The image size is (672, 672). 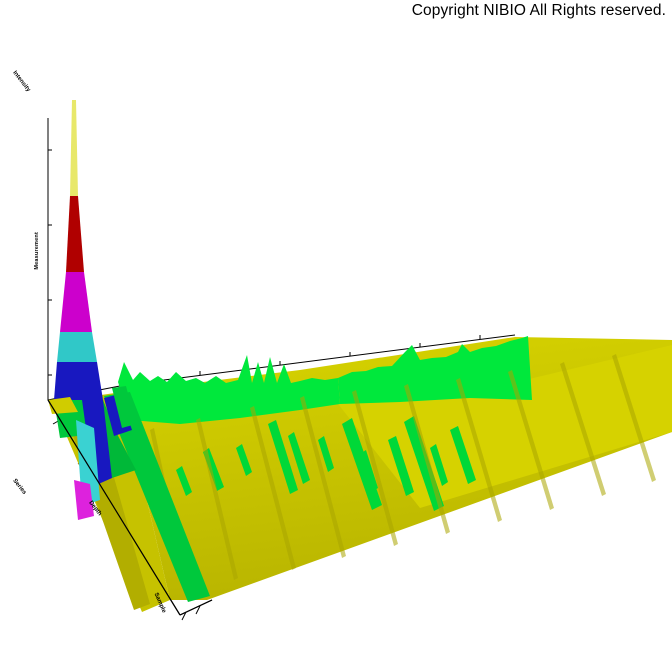 I want to click on peak-band-blue, so click(x=78, y=381).